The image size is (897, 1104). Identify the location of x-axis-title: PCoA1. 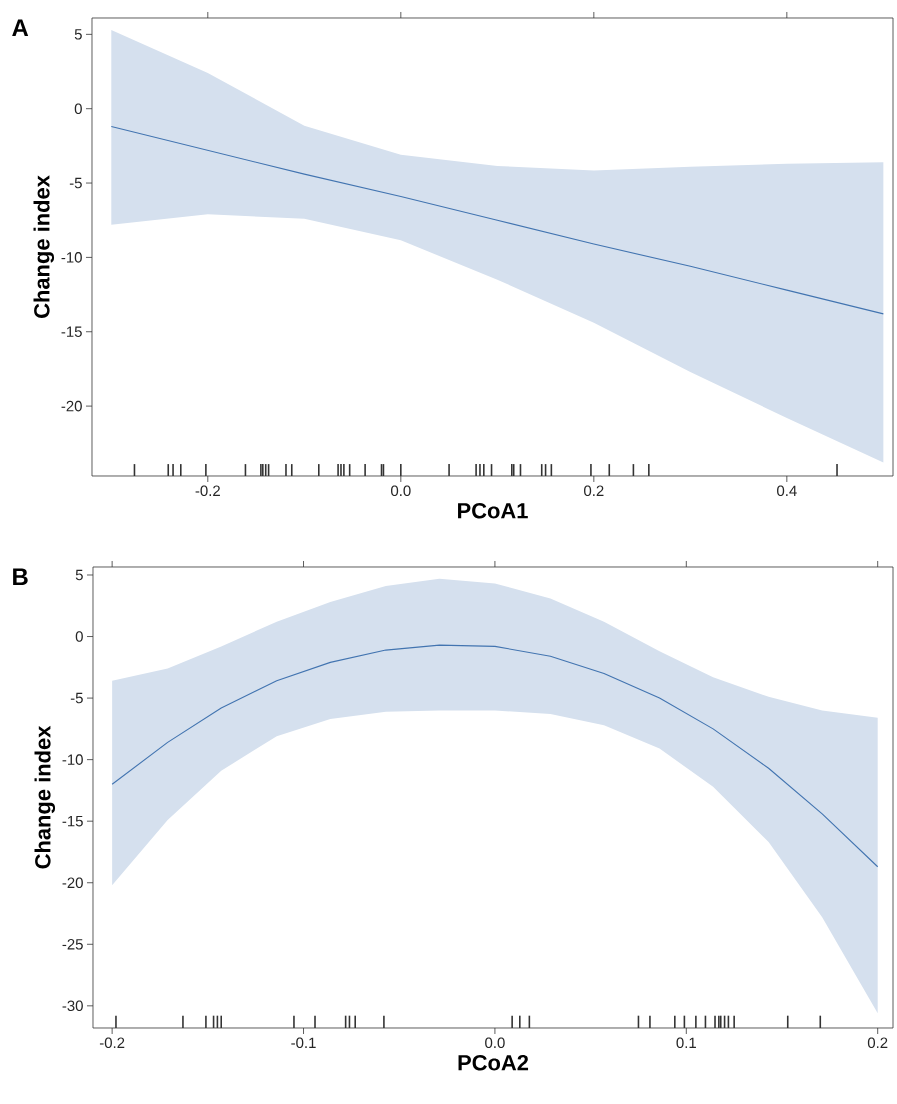
(493, 510).